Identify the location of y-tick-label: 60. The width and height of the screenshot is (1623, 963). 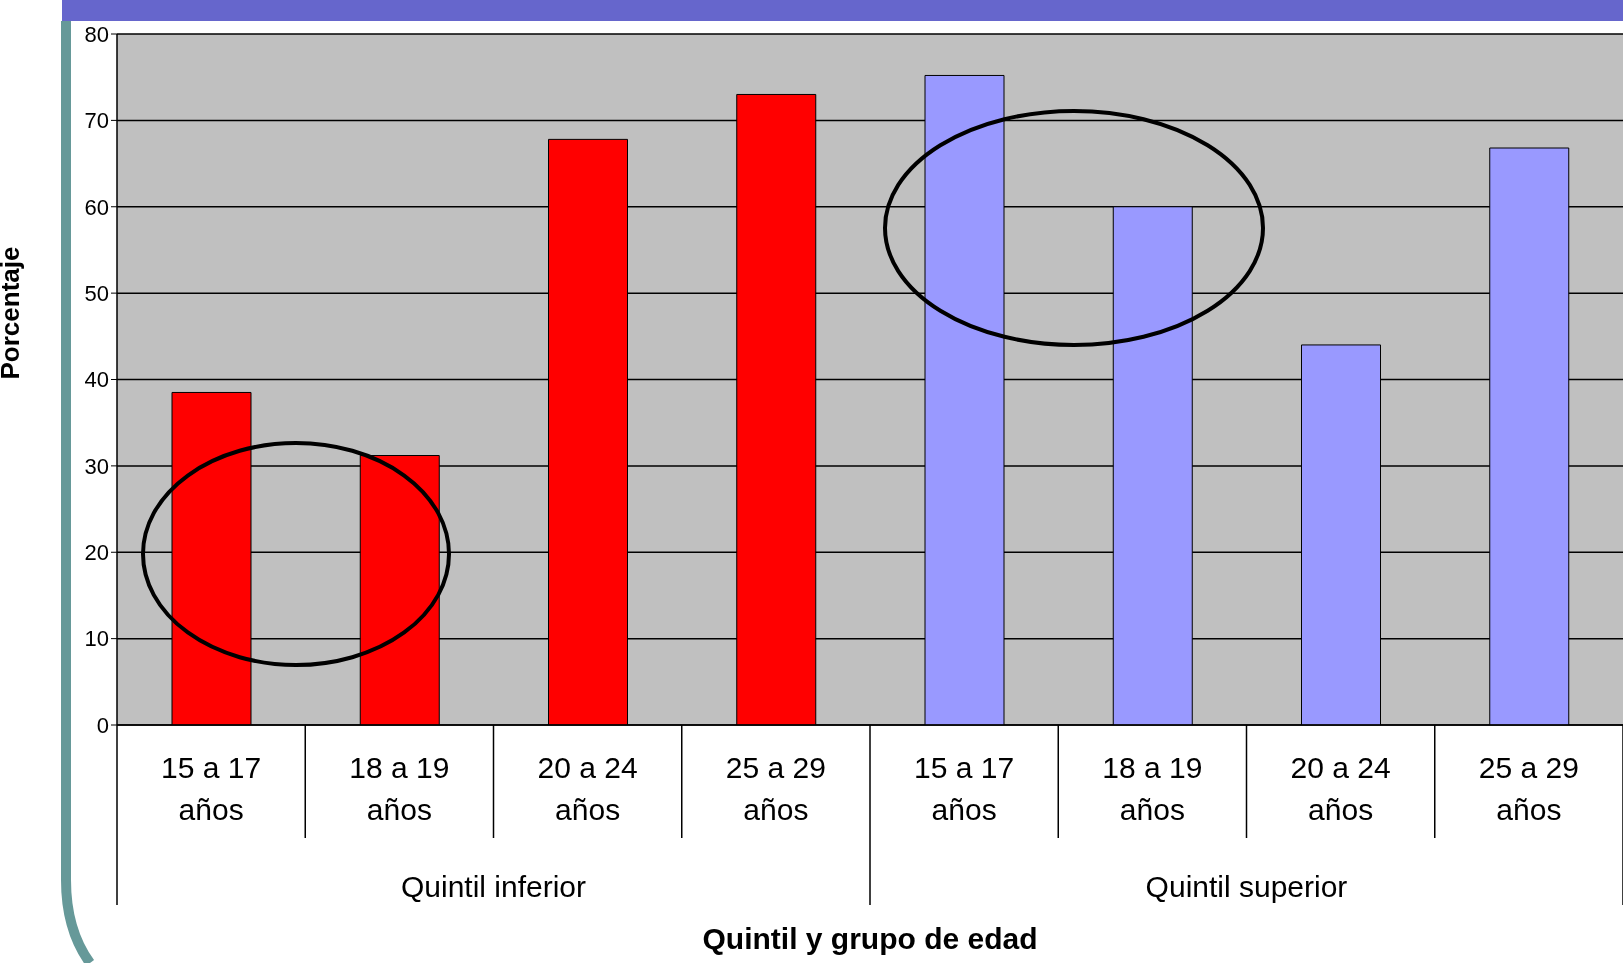
(96, 207).